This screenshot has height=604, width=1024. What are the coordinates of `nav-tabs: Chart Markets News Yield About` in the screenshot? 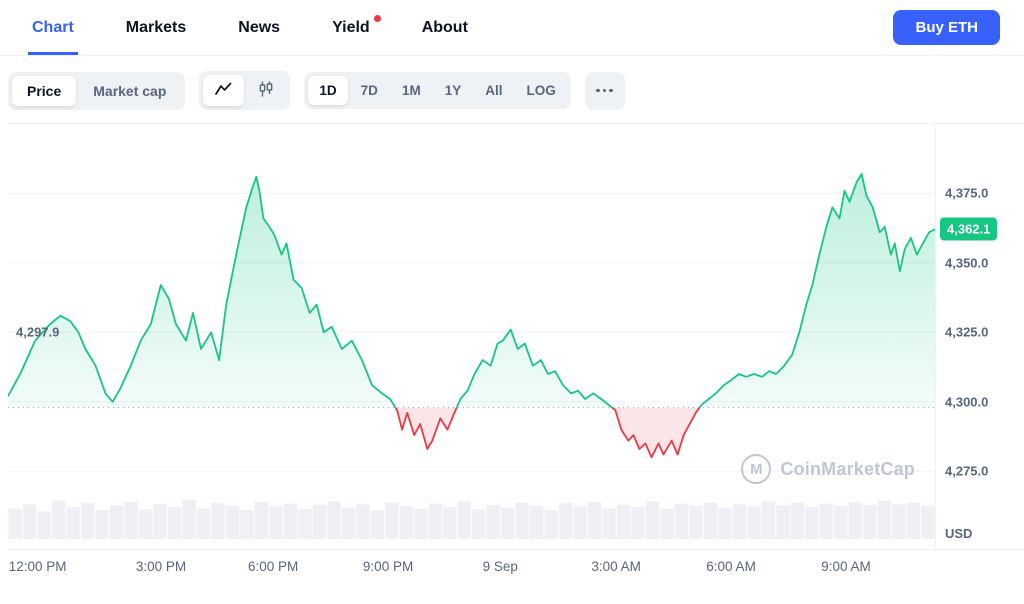 It's located at (250, 27).